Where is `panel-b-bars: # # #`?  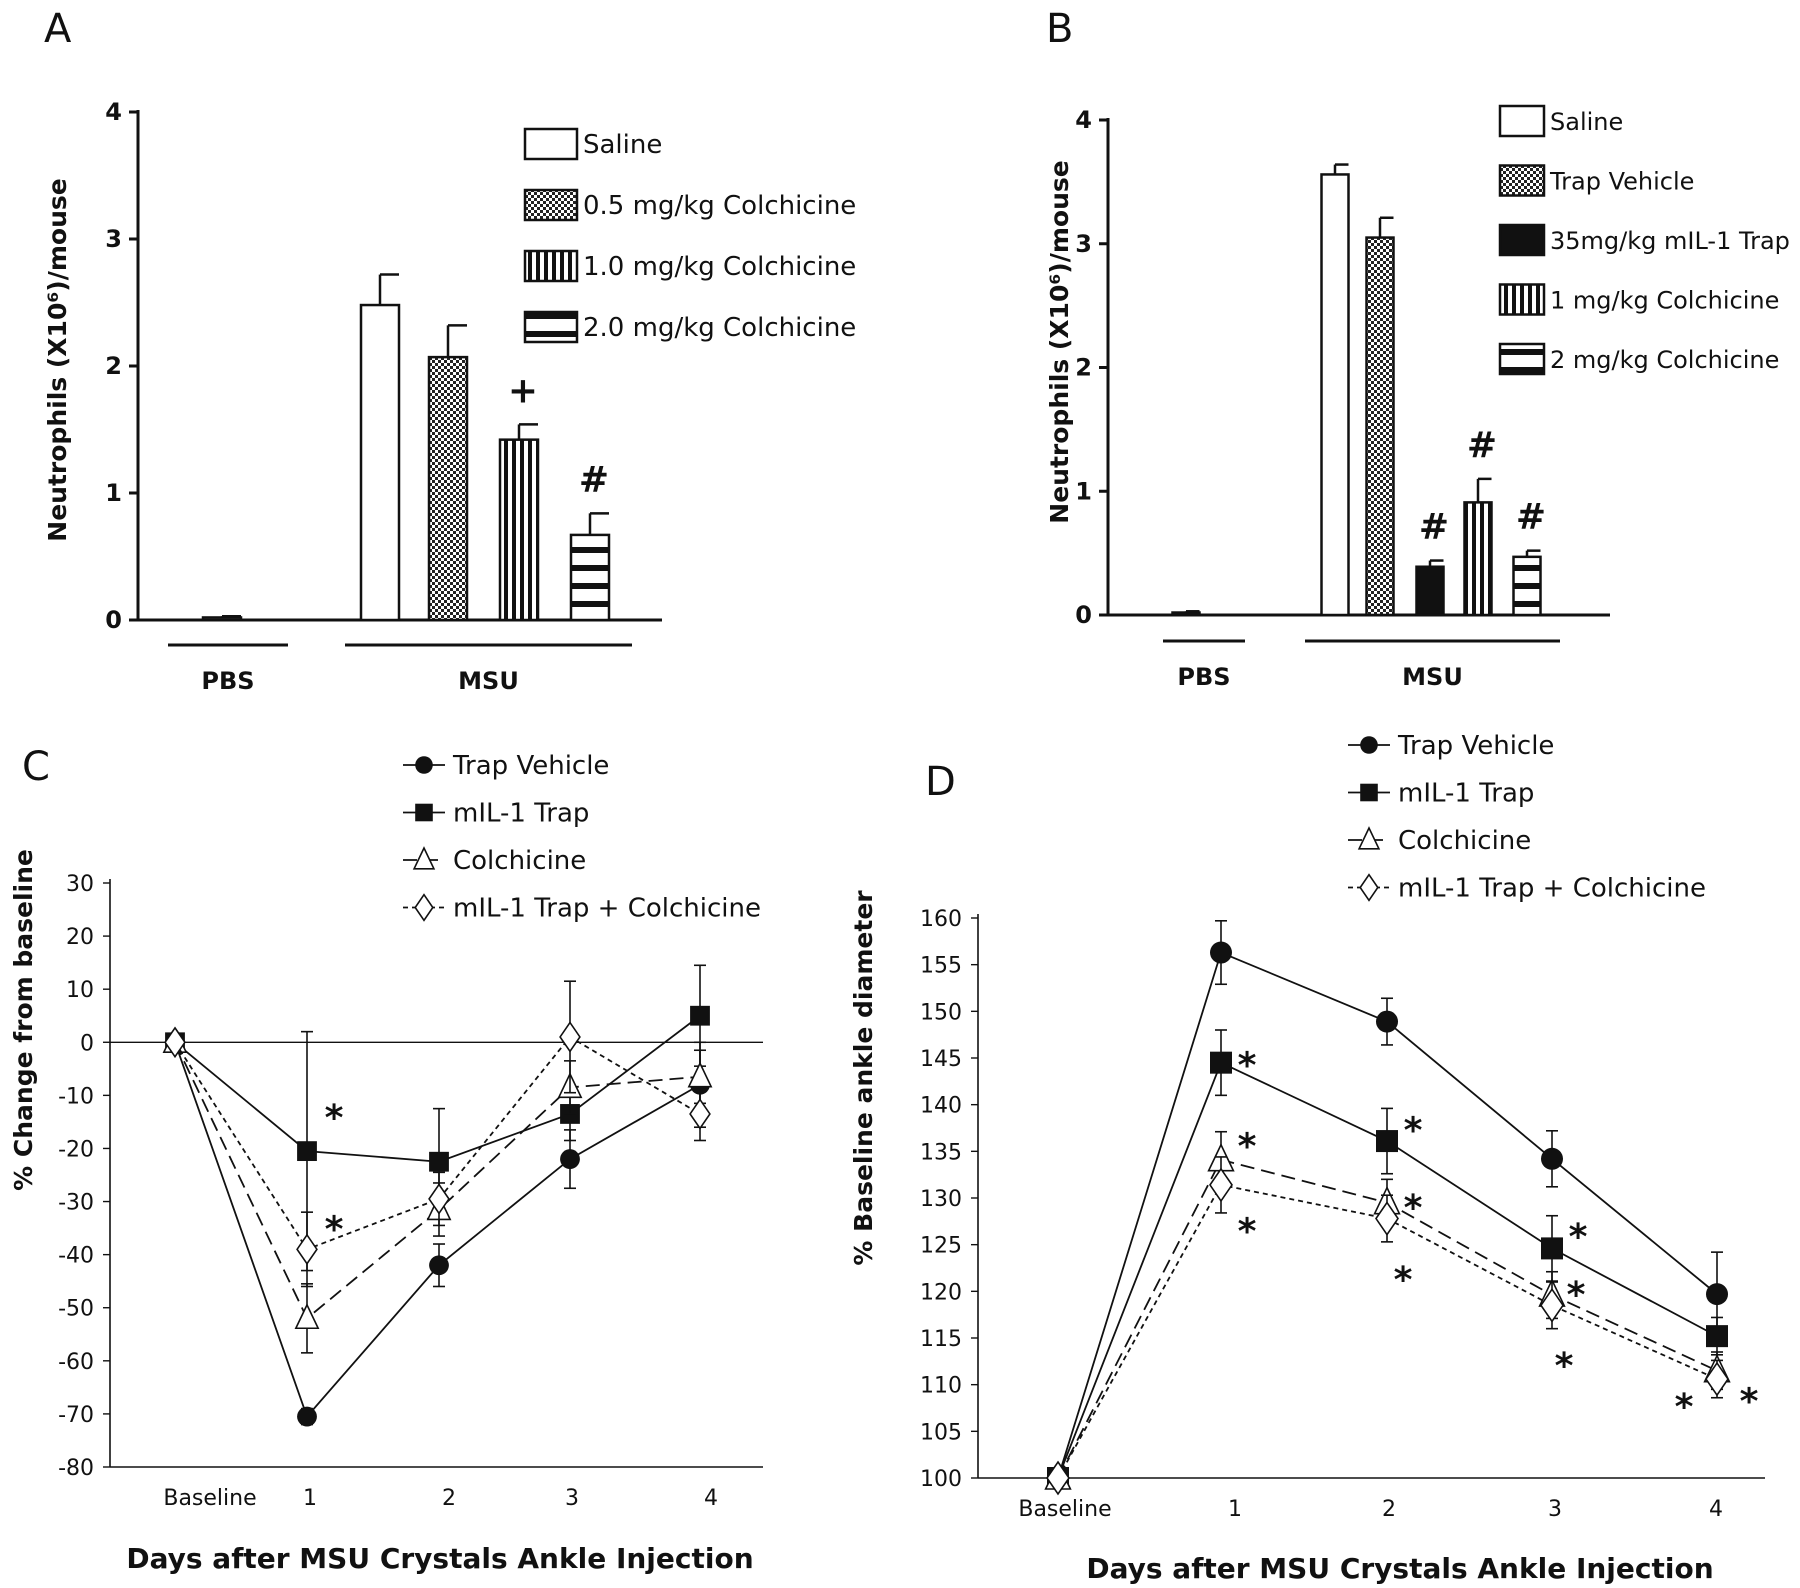 panel-b-bars: # # # is located at coordinates (1358, 390).